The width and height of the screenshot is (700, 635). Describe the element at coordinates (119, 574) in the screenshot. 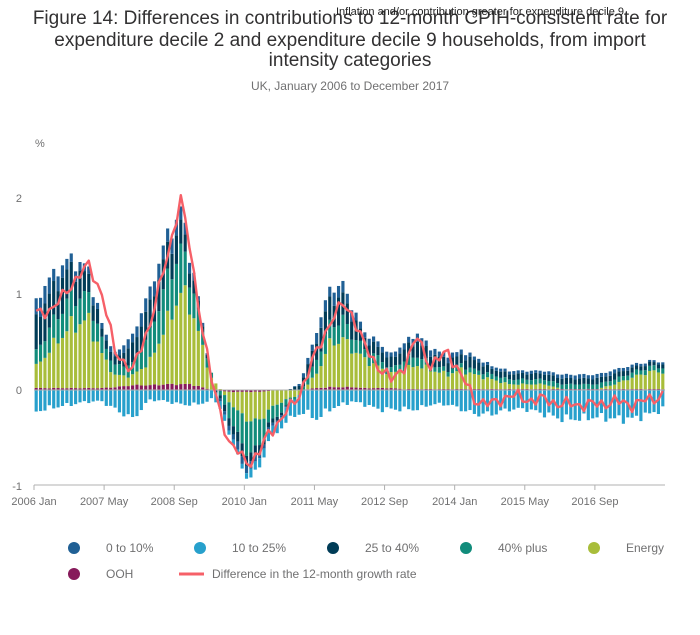

I see `legend-label: OOH` at that location.